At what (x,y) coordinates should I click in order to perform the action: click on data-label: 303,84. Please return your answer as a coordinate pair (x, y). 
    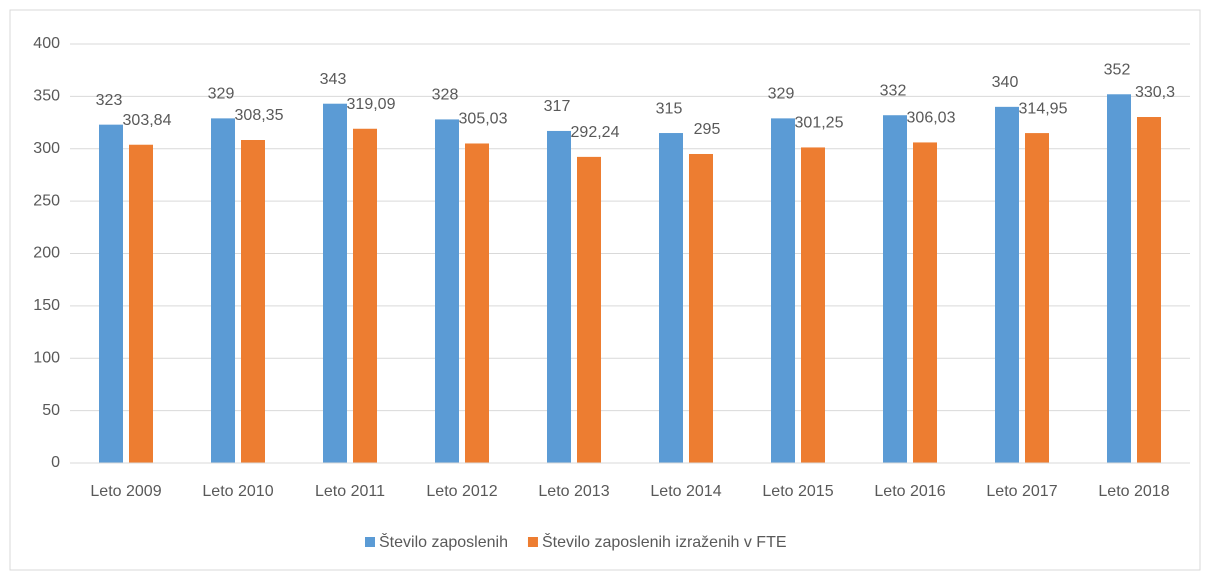
    Looking at the image, I should click on (147, 120).